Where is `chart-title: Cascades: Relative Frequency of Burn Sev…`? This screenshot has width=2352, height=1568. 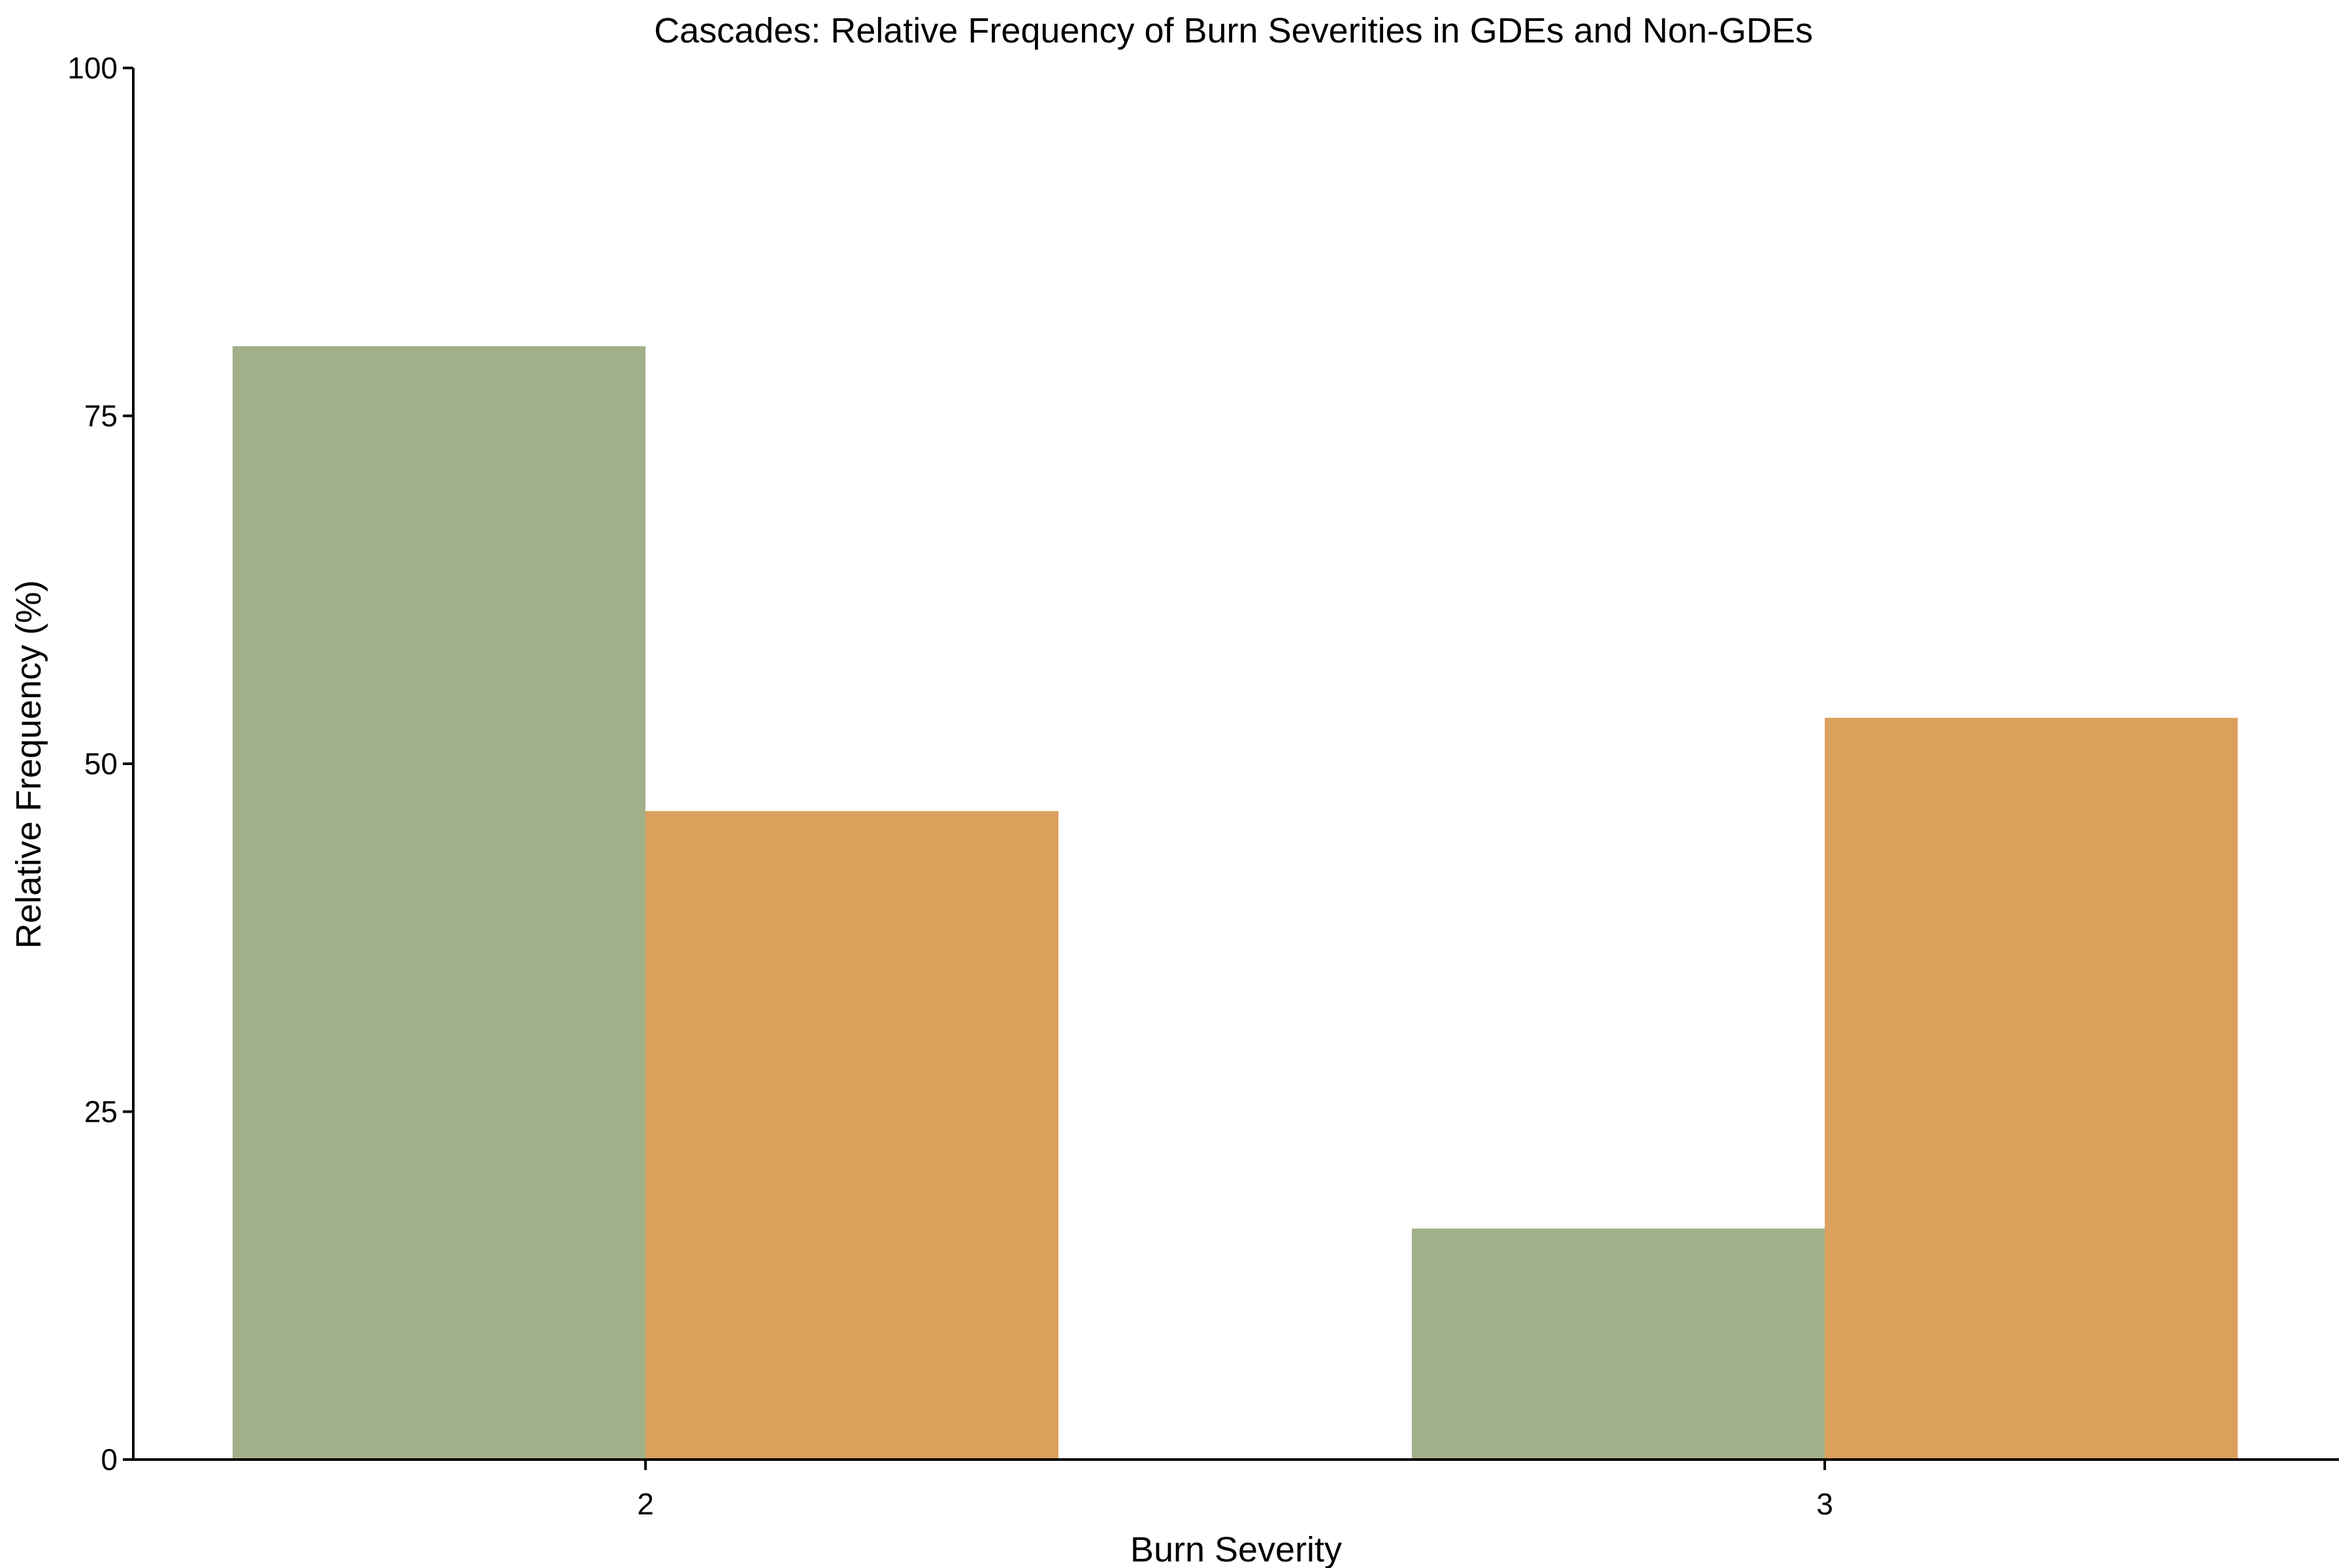
chart-title: Cascades: Relative Frequency of Burn Sev… is located at coordinates (1233, 30).